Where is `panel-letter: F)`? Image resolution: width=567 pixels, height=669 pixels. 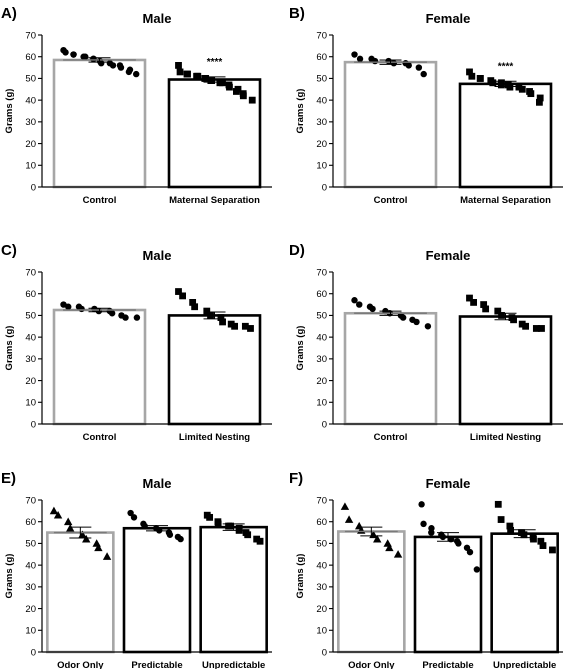
panel-letter: F) is located at coordinates (296, 478).